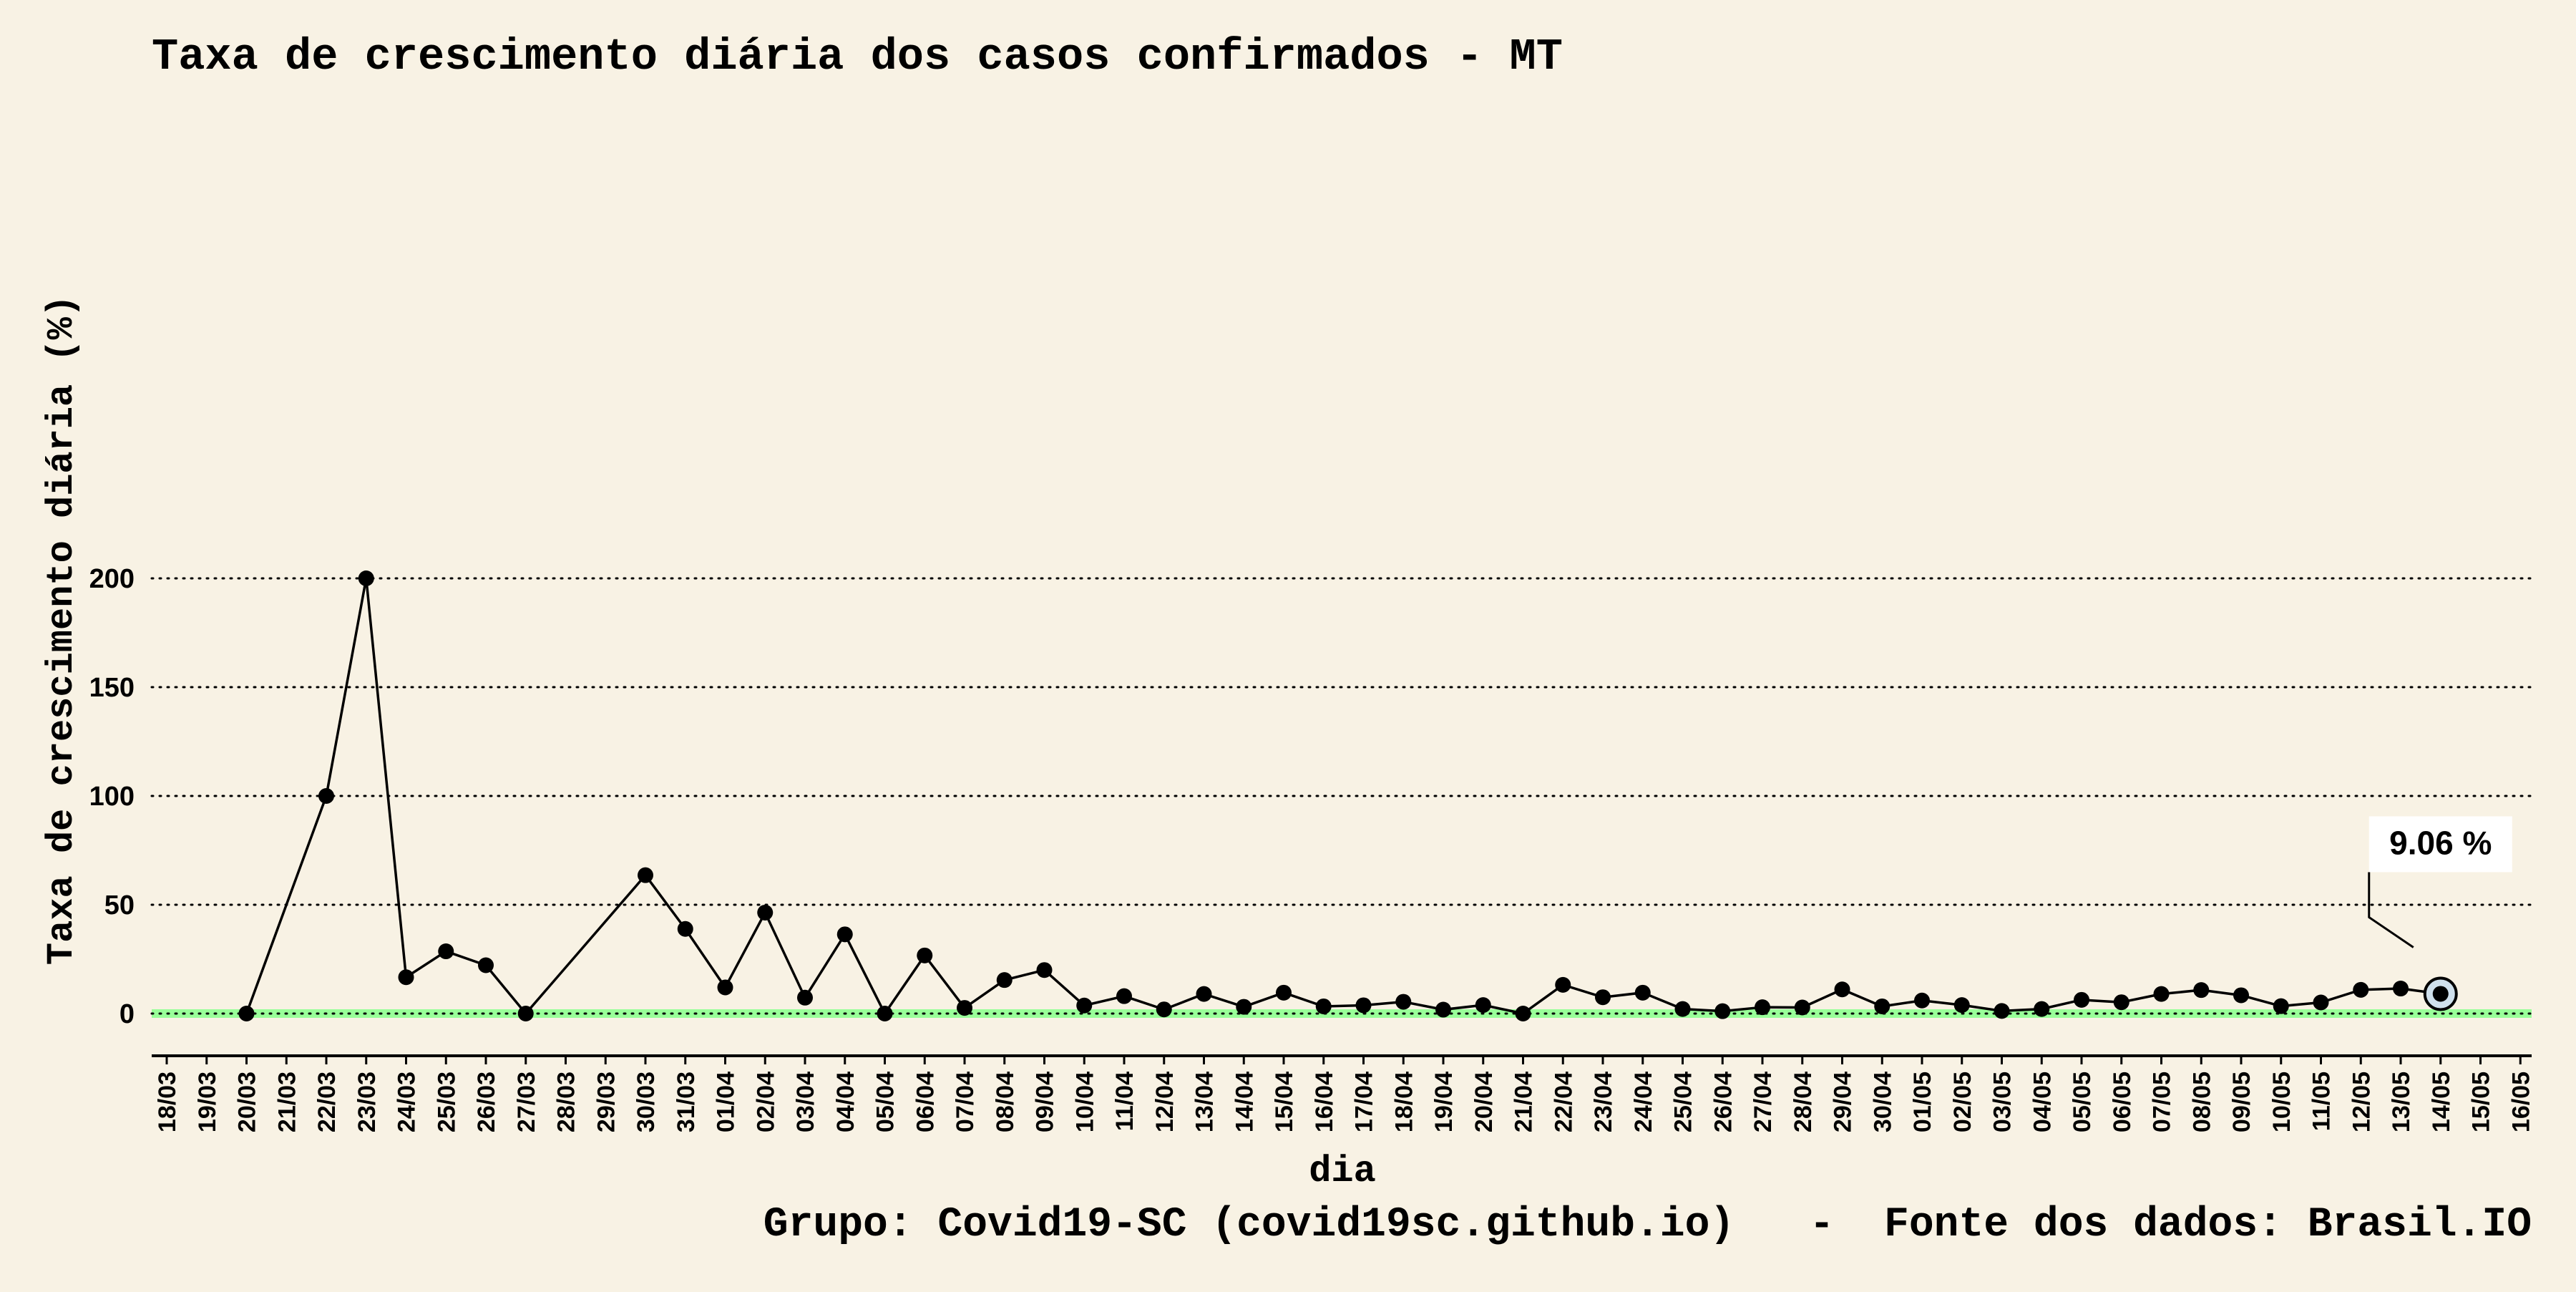 This screenshot has width=2576, height=1292. Describe the element at coordinates (1341, 1013) in the screenshot. I see `reference-line-layer` at that location.